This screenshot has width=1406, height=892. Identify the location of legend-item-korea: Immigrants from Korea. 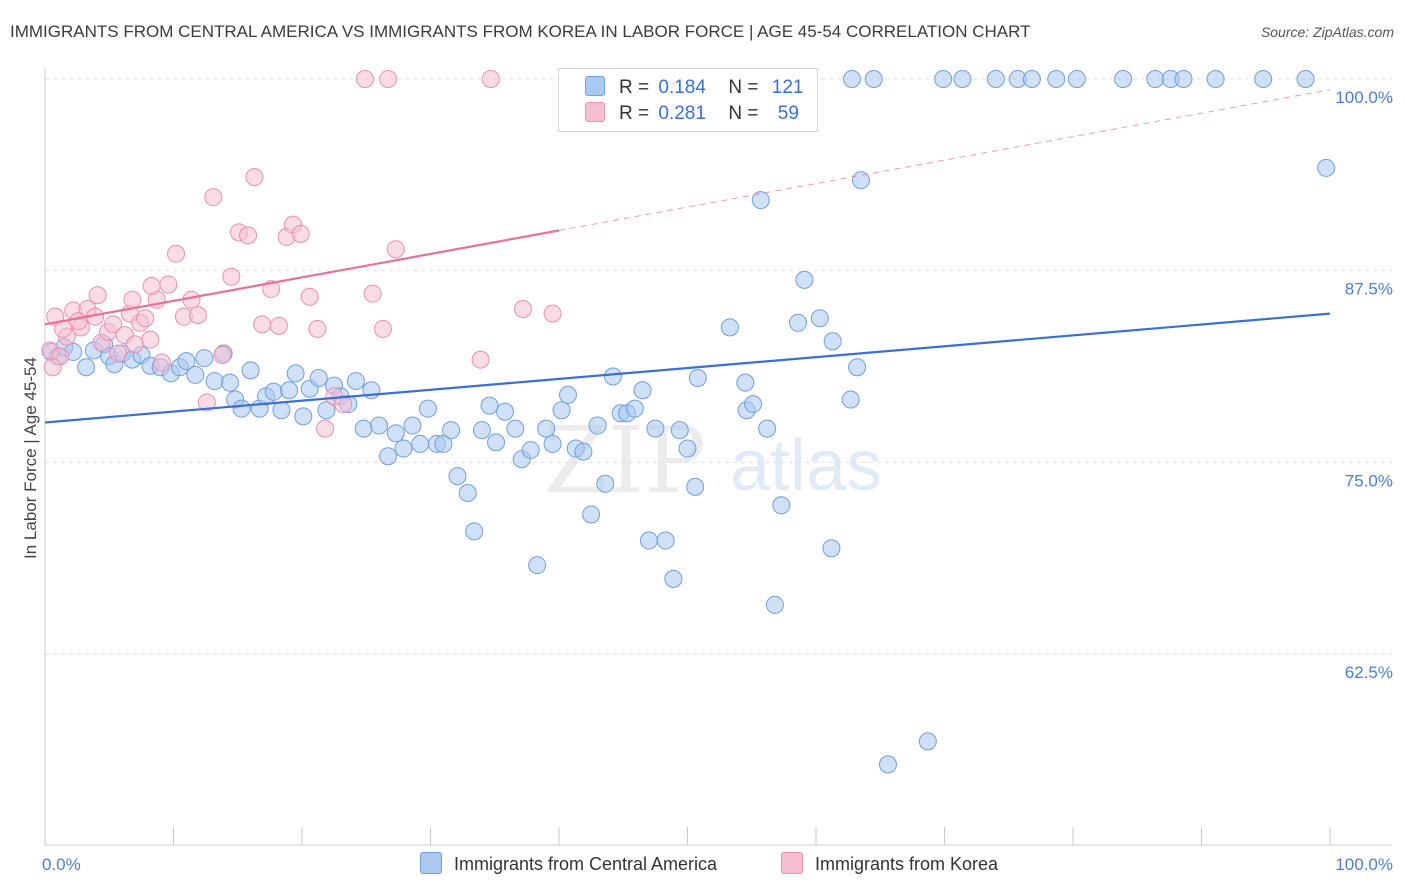
(889, 863).